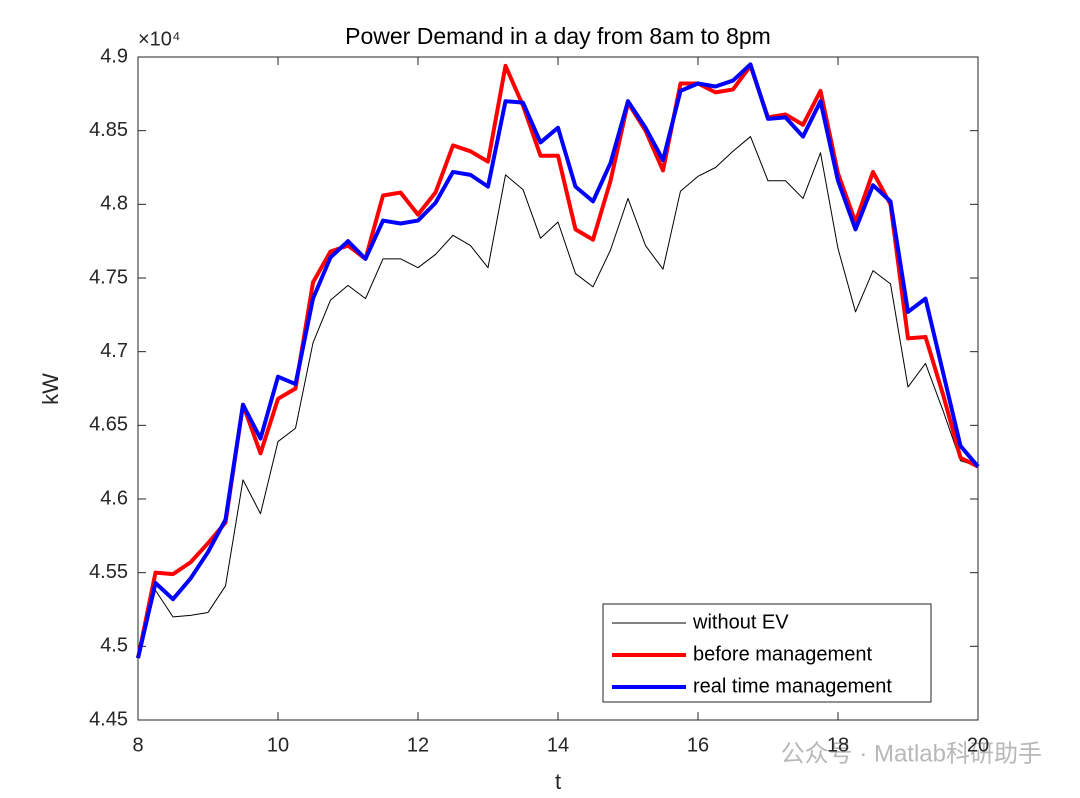 This screenshot has height=798, width=1080. What do you see at coordinates (418, 745) in the screenshot?
I see `x-tick-label: 12` at bounding box center [418, 745].